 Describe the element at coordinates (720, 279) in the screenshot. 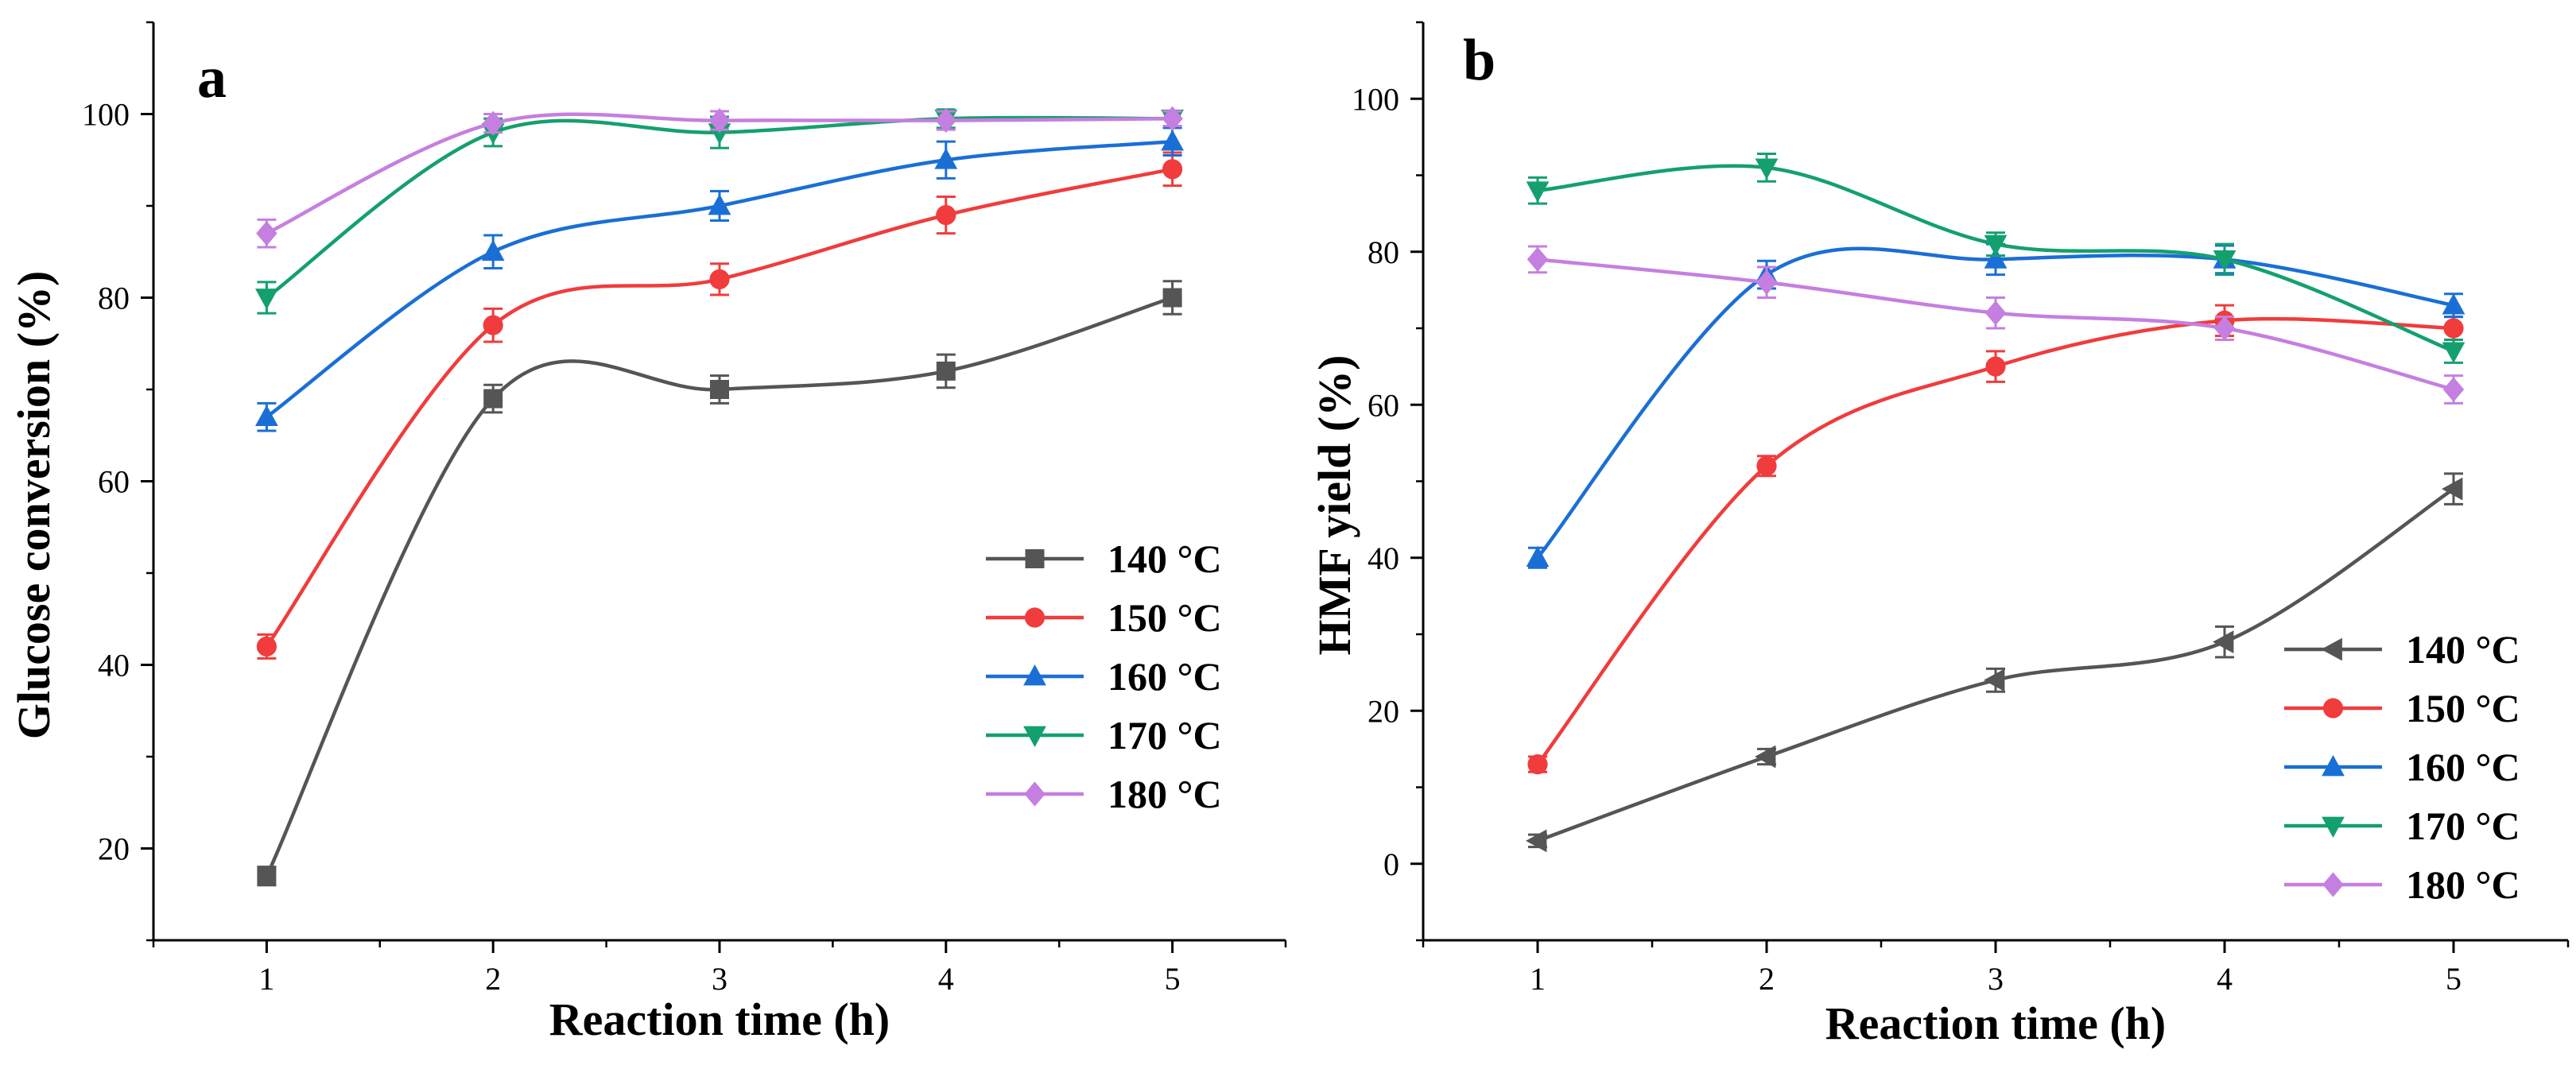

I see `series-160c` at that location.